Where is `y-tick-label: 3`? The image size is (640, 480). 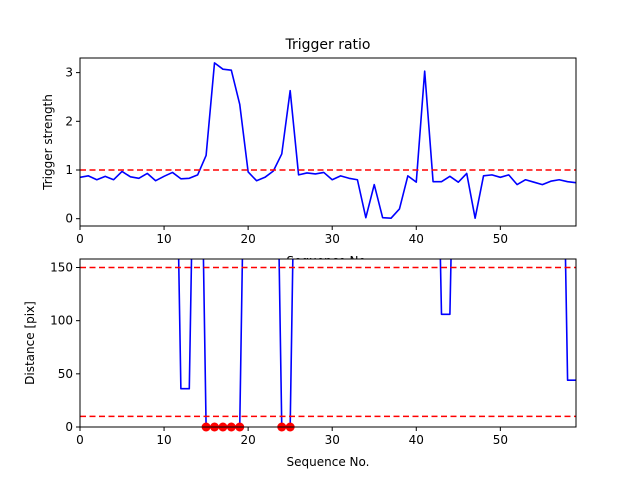 y-tick-label: 3 is located at coordinates (69, 73).